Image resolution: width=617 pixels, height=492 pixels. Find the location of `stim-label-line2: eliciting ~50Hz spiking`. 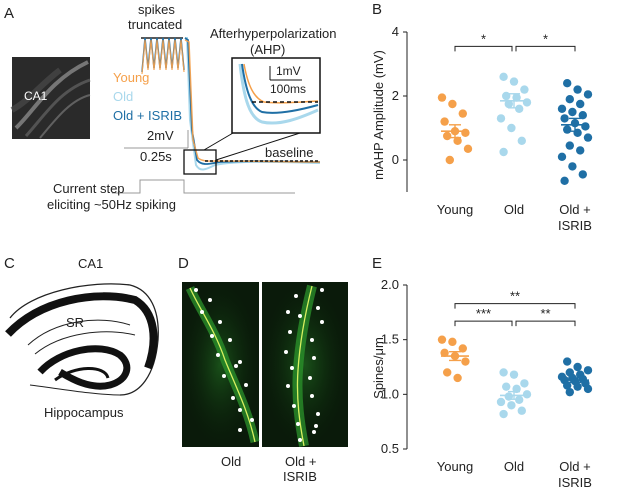

stim-label-line2: eliciting ~50Hz spiking is located at coordinates (111, 204).